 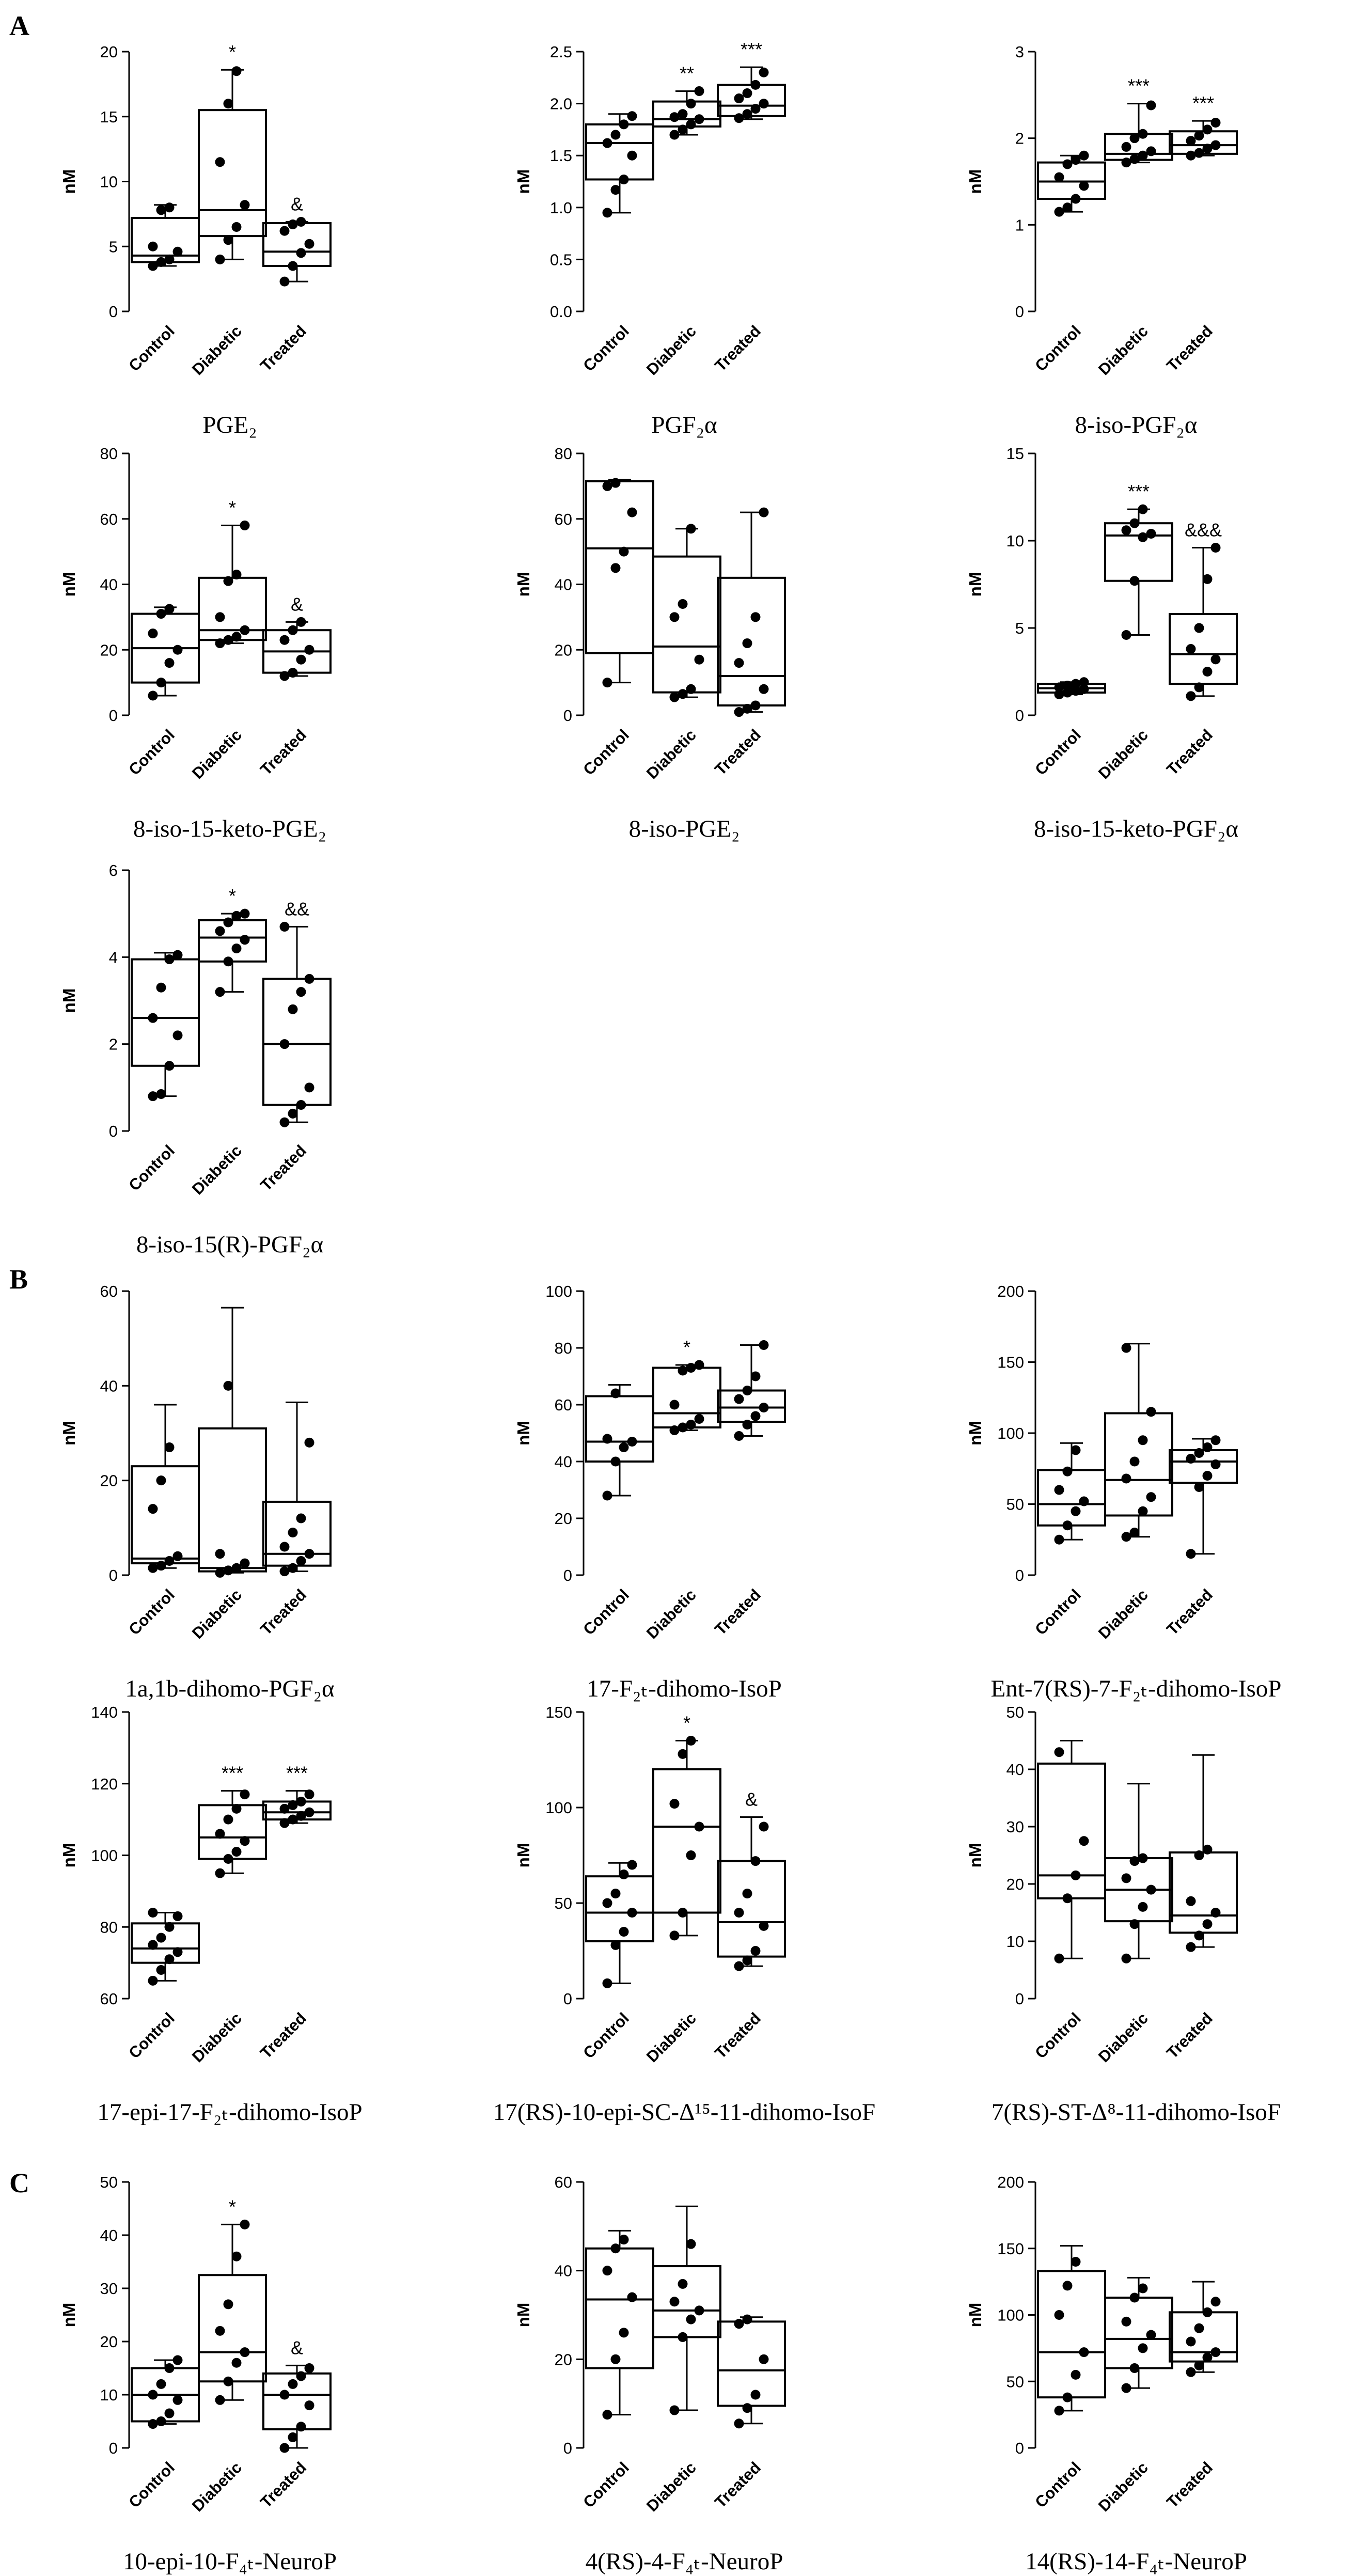 I want to click on section-label-a: A, so click(x=19, y=25).